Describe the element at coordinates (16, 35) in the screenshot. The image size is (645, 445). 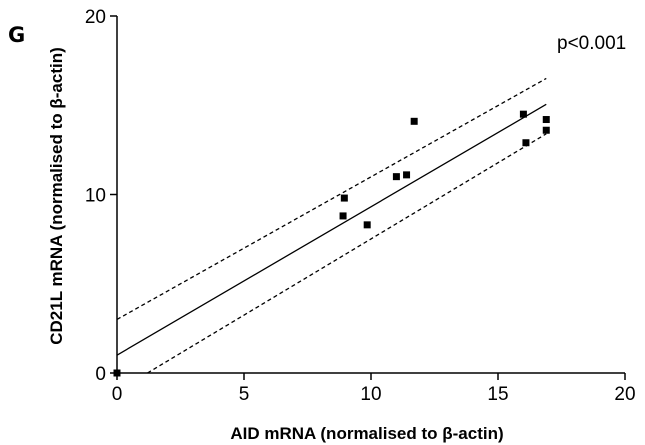
I see `panel-label: G` at that location.